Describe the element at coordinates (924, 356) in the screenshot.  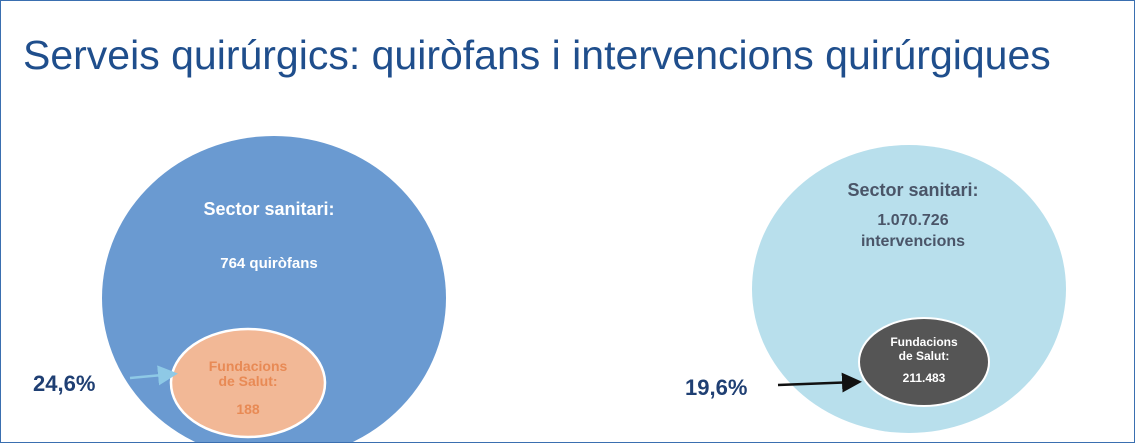
I see `right-inner-line2: de Salut:` at that location.